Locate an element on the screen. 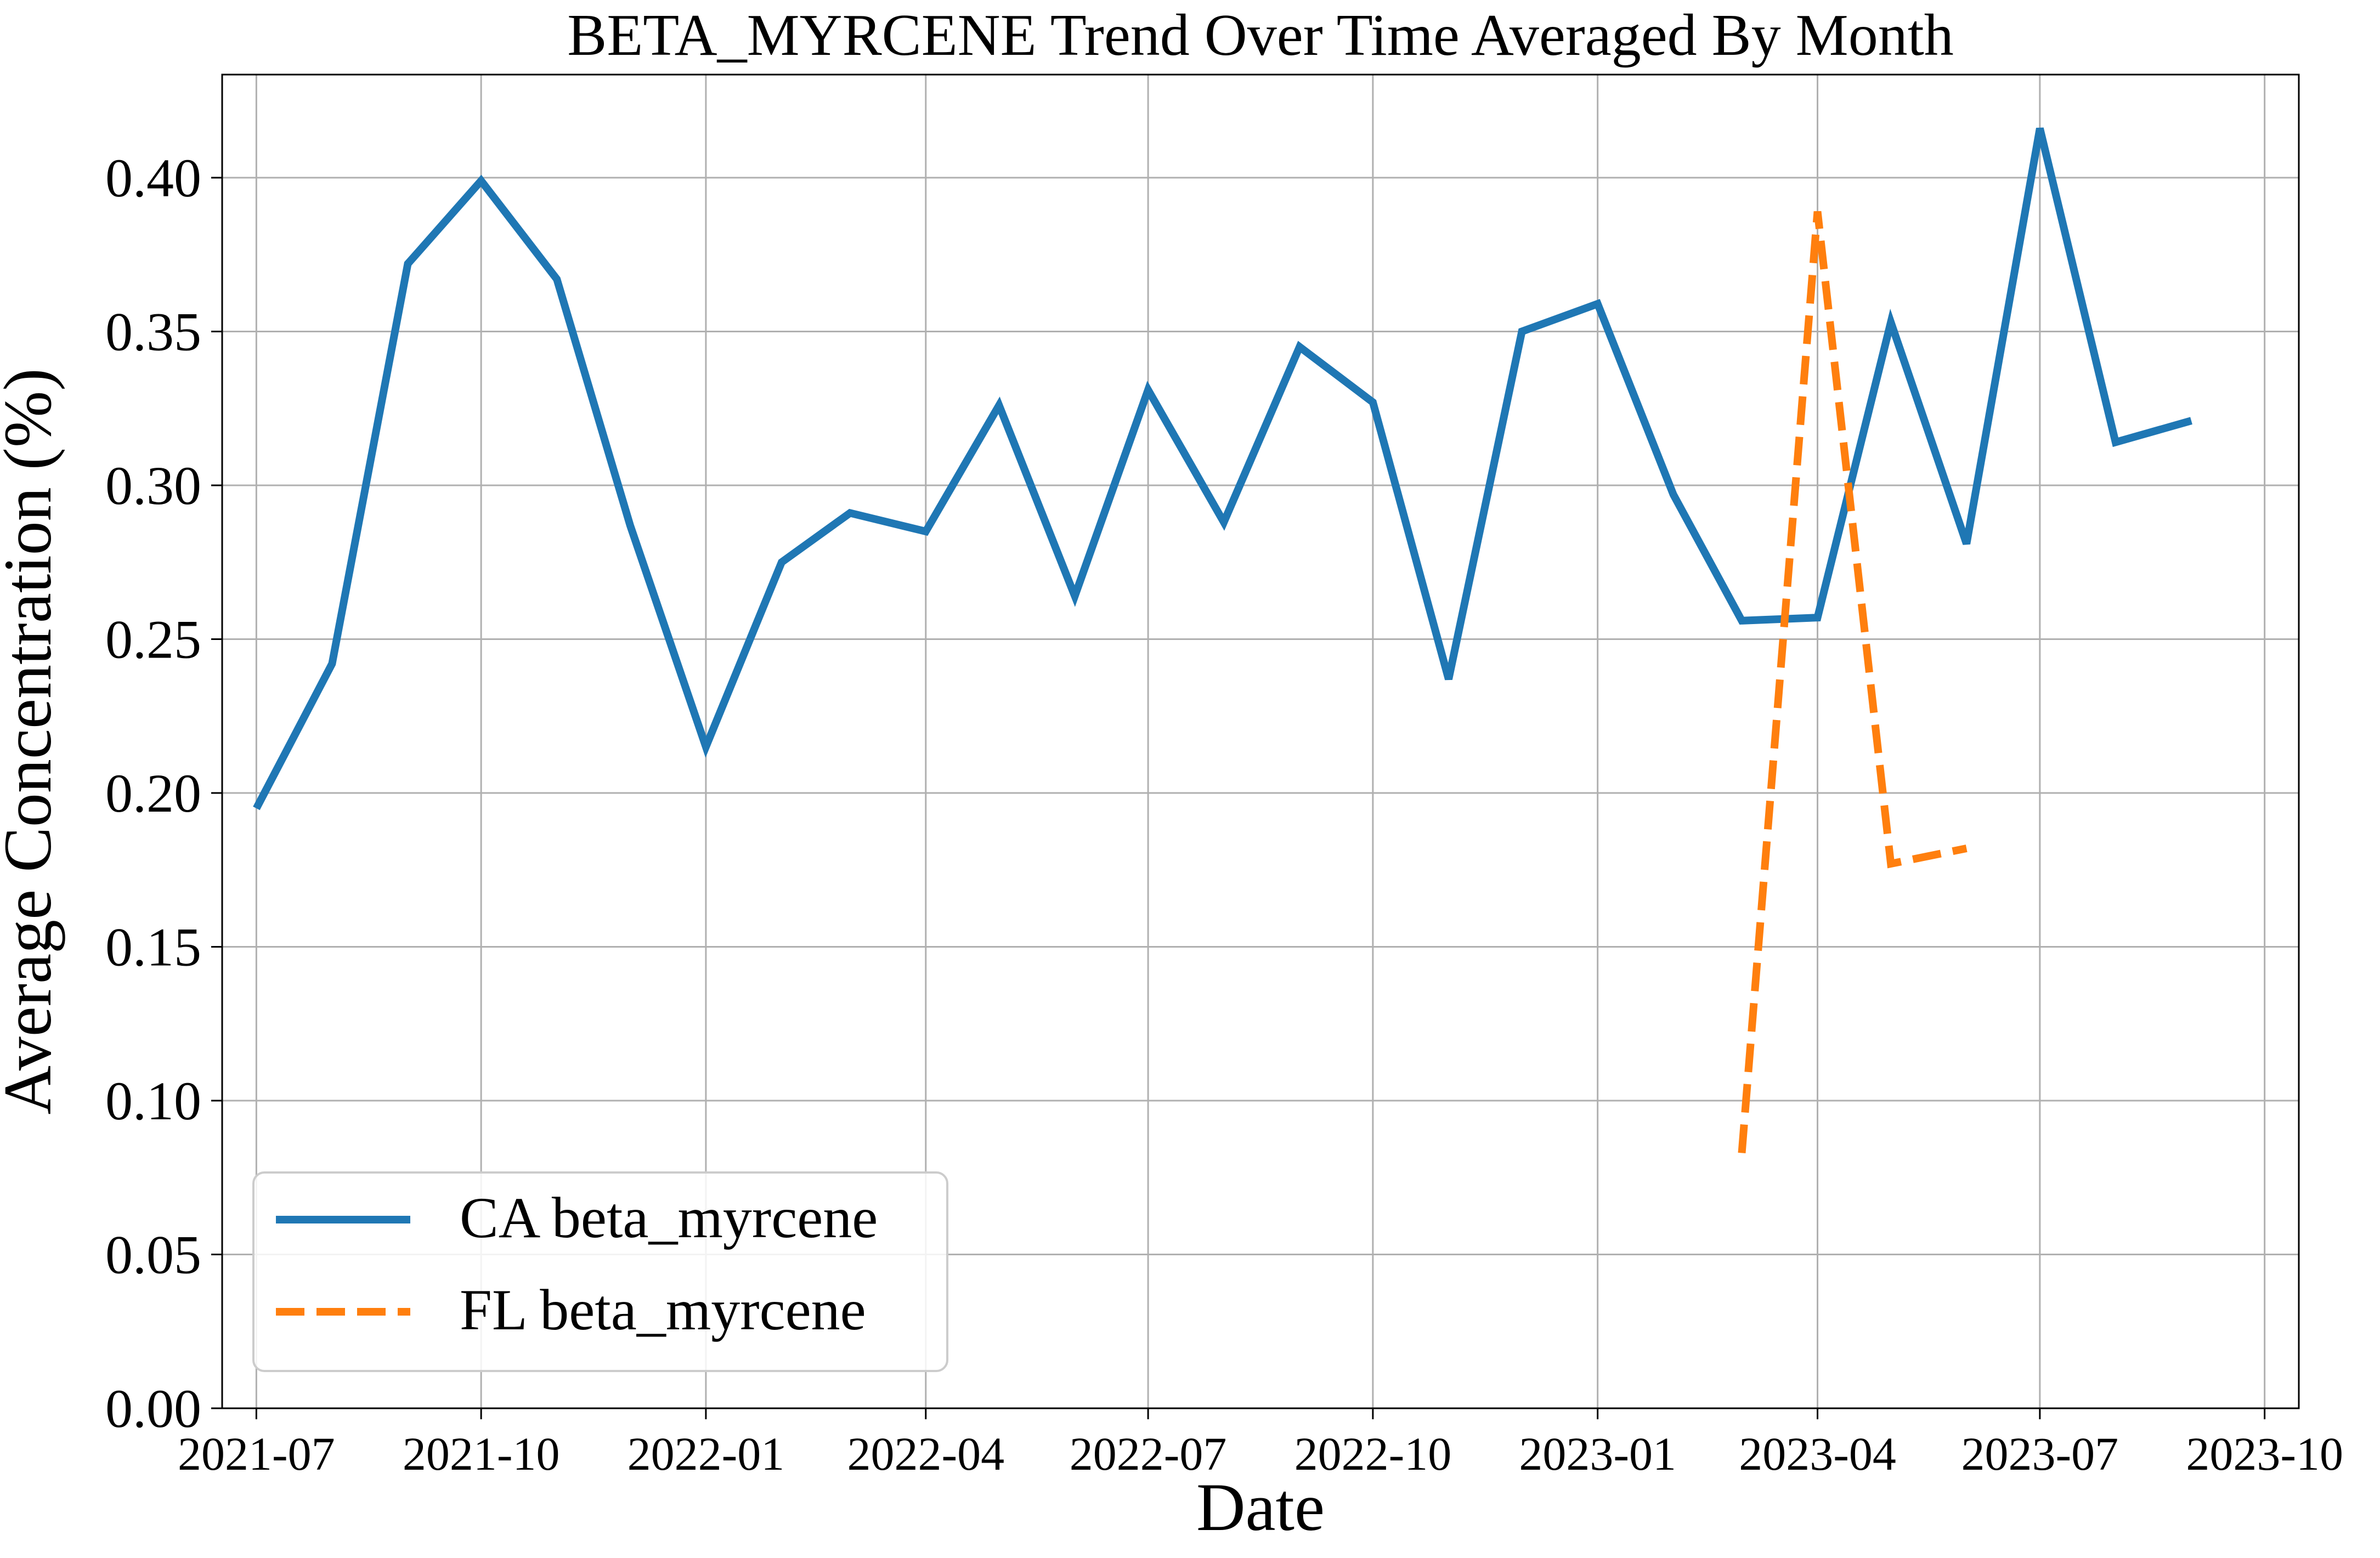 The image size is (2380, 1558). legend-box is located at coordinates (600, 1271).